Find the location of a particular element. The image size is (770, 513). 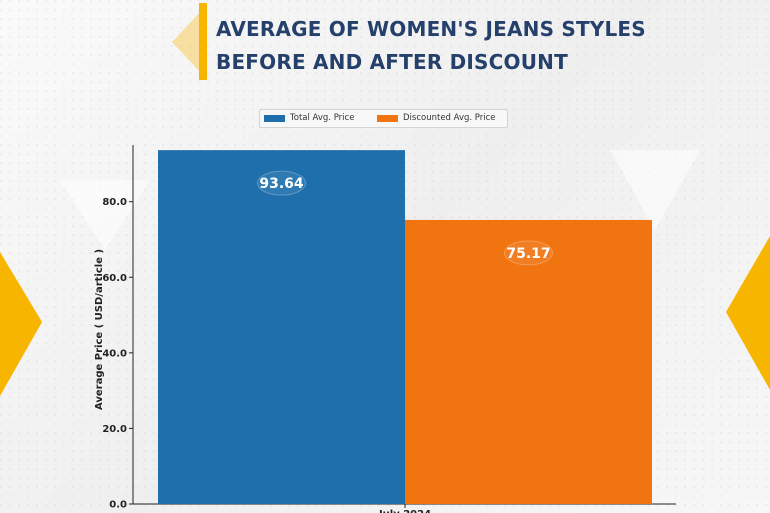

y-axis-label: Average Price ( USD/article ) is located at coordinates (99, 329).